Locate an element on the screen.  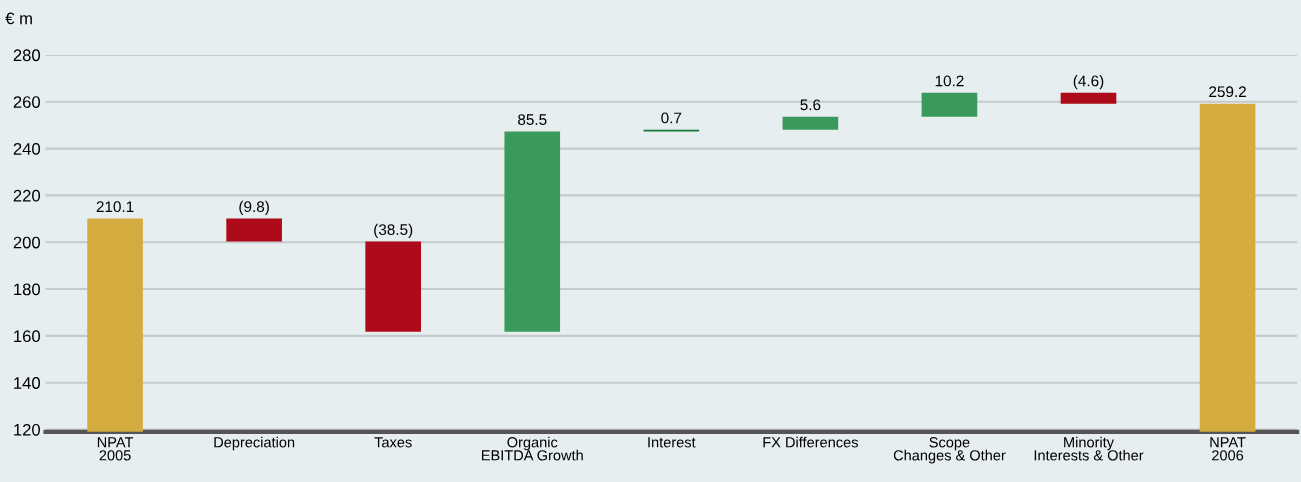
data-label: 210.1 is located at coordinates (115, 207).